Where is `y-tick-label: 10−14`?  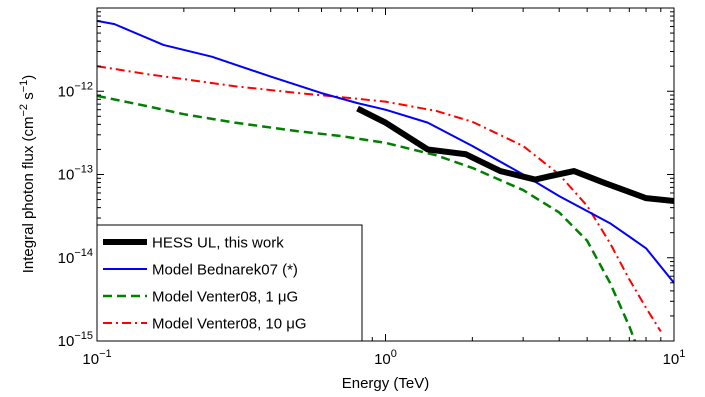
y-tick-label: 10−14 is located at coordinates (75, 257).